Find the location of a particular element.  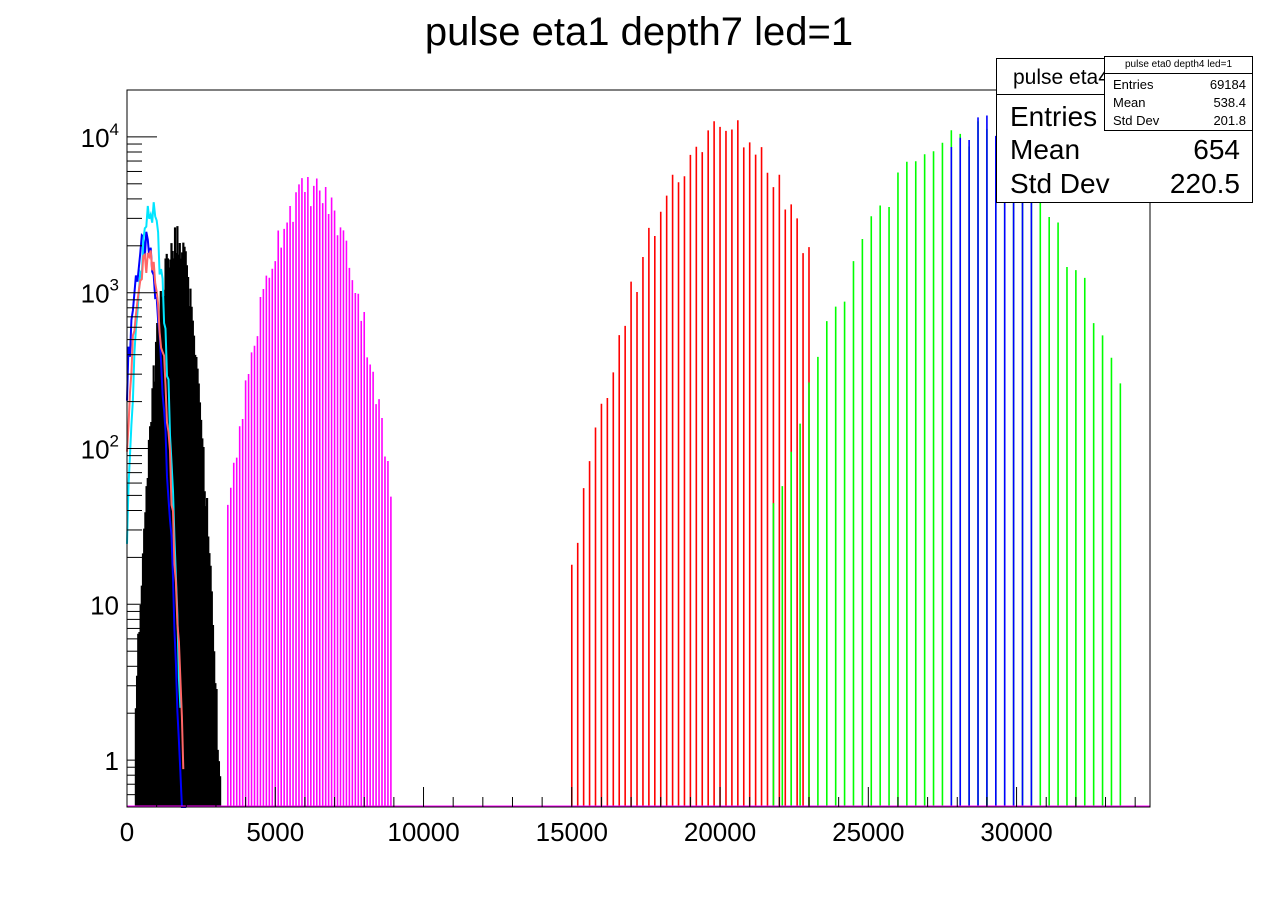

x-tick-label: 0 is located at coordinates (127, 832).